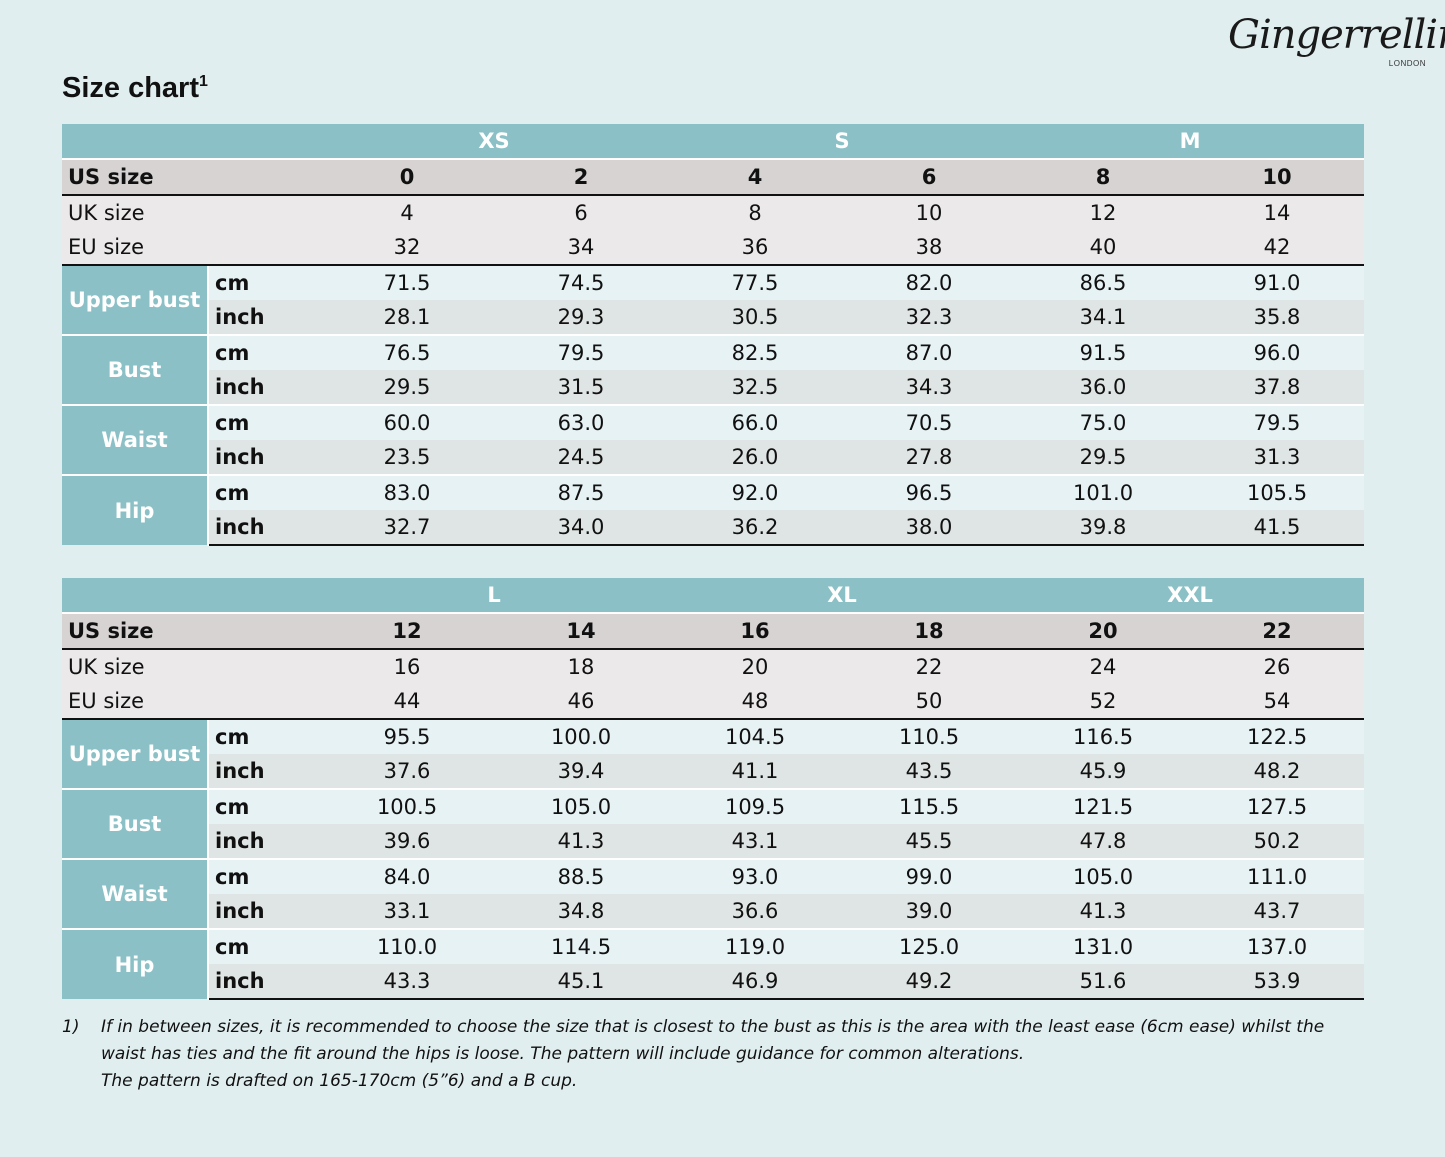 This screenshot has height=1157, width=1445. I want to click on measure-inch-value: 45.5, so click(929, 841).